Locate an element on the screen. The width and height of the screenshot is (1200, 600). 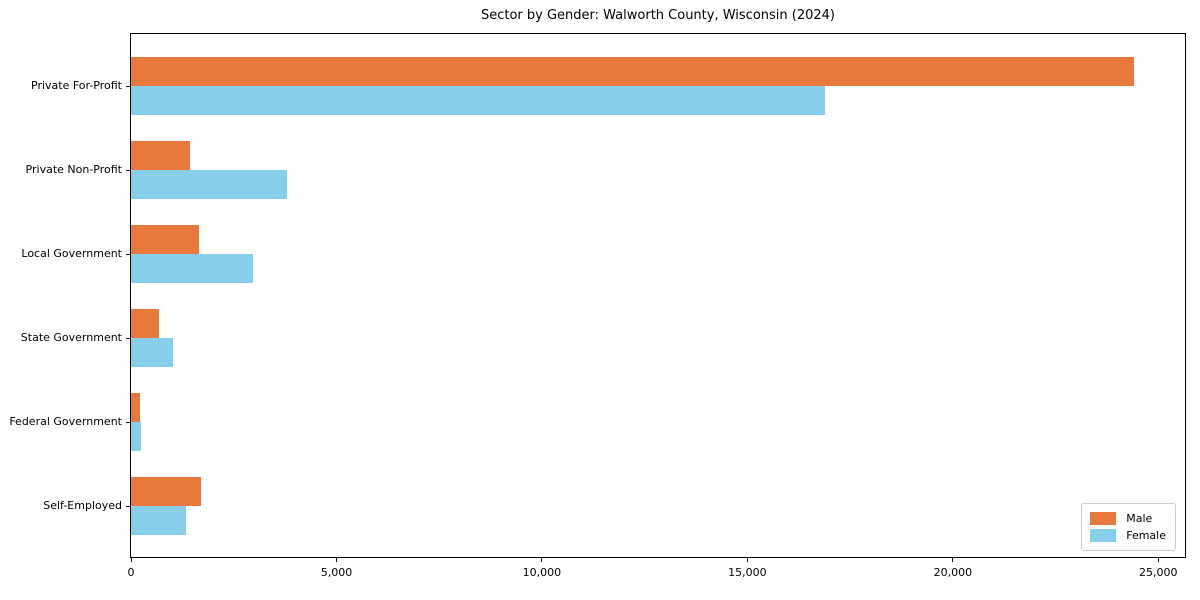
bar-male-state-government is located at coordinates (145, 323).